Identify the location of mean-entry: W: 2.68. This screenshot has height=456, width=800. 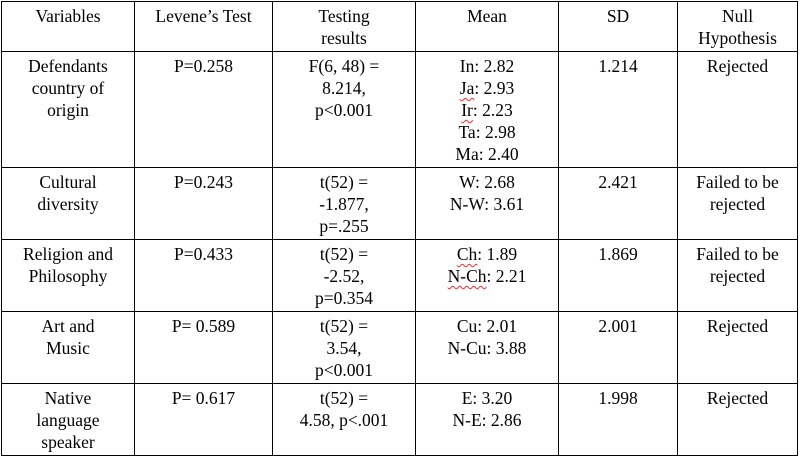
(487, 182).